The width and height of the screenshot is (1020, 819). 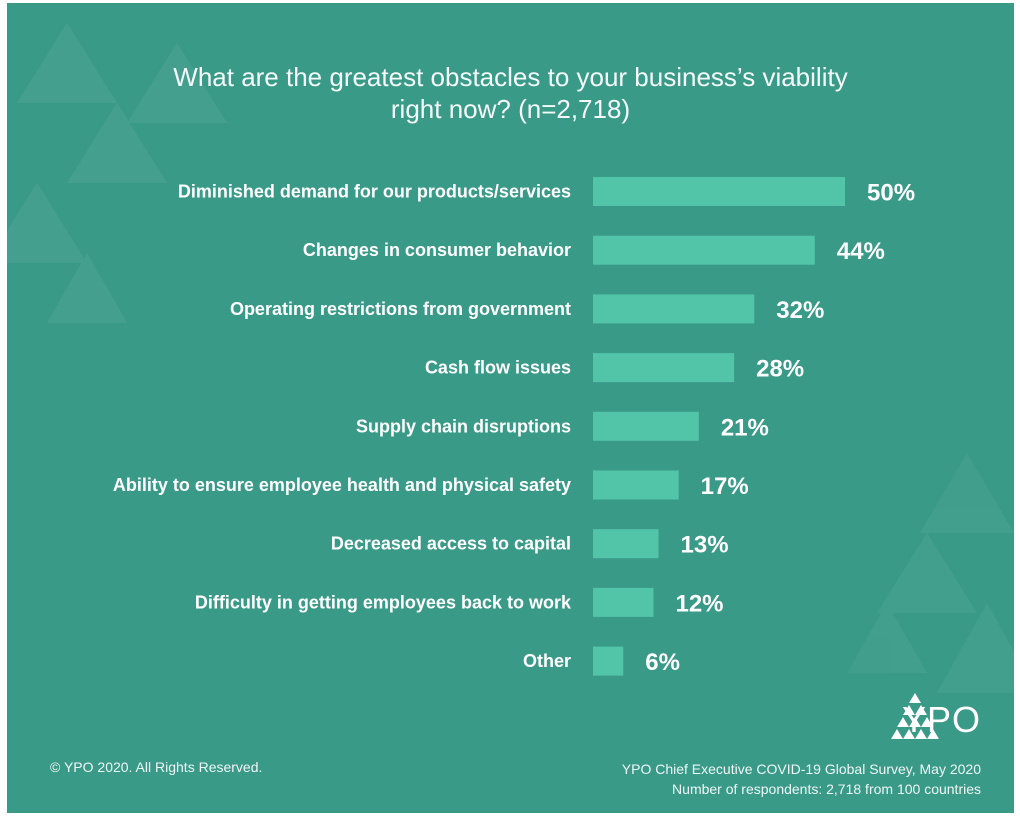 I want to click on value-label: 44%, so click(x=861, y=251).